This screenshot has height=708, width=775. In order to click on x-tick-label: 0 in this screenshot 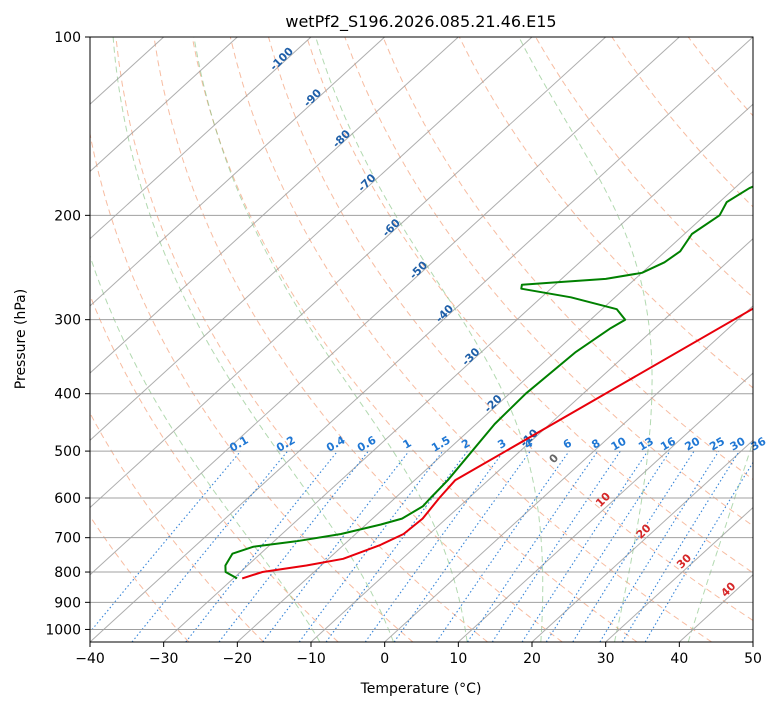, I will do `click(384, 659)`.